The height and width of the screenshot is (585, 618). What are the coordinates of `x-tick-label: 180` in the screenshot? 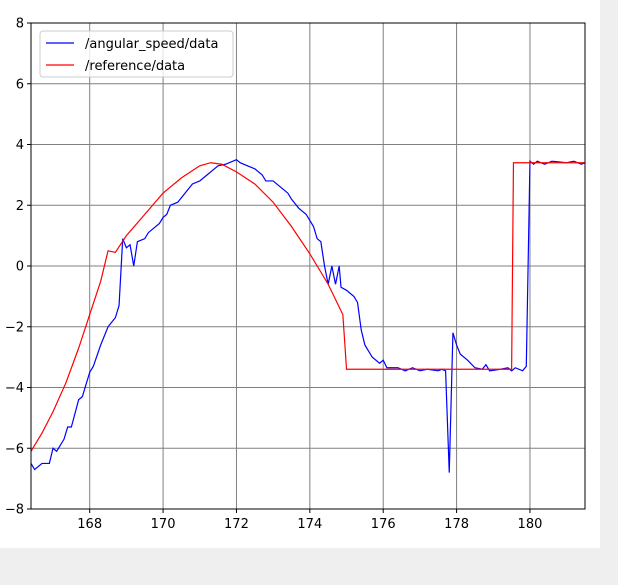 It's located at (530, 524).